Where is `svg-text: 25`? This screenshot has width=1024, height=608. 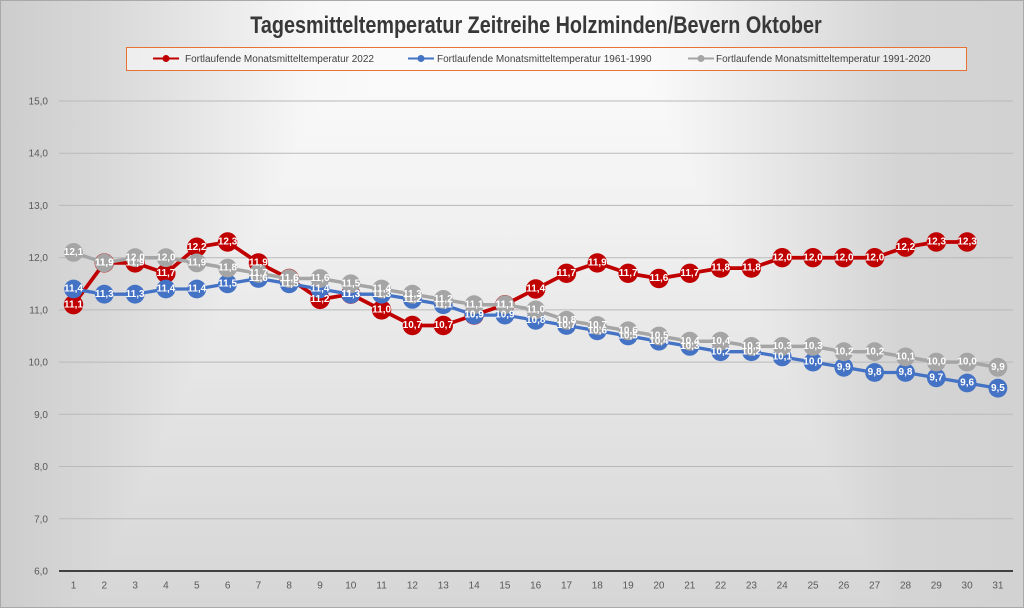 svg-text: 25 is located at coordinates (813, 586).